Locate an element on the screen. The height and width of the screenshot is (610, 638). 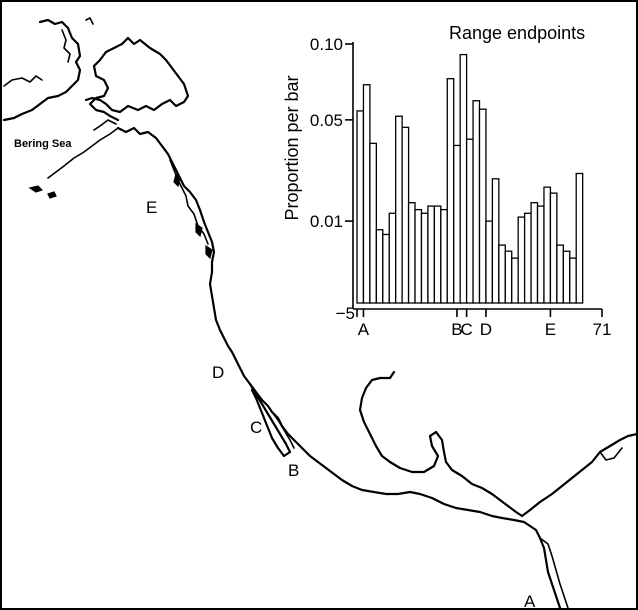
alaska-west-coast is located at coordinates (109, 79).